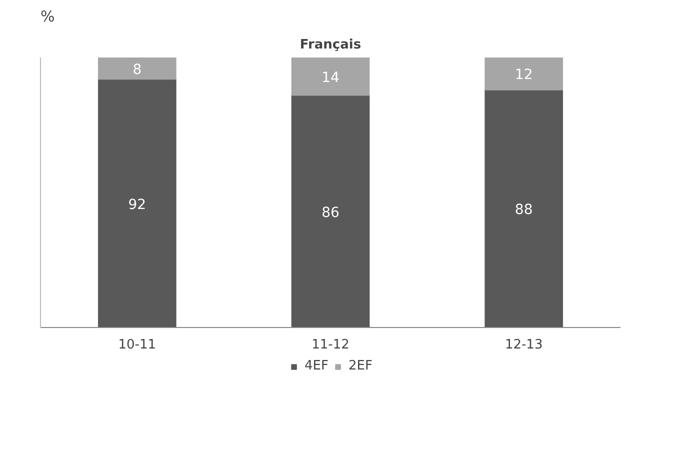 This screenshot has height=472, width=678. Describe the element at coordinates (47, 17) in the screenshot. I see `y-axis-title: %` at that location.